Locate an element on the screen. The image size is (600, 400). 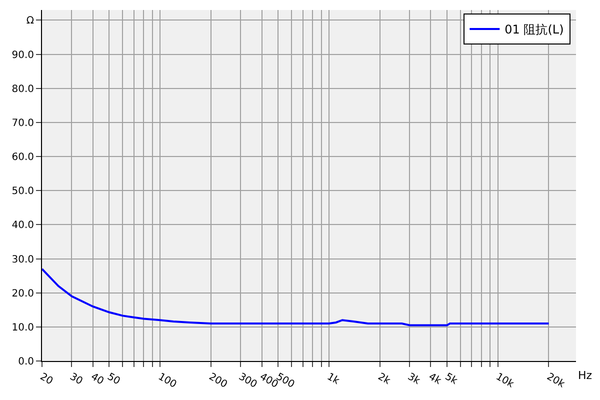
x-tick-label: 20 is located at coordinates (46, 379).